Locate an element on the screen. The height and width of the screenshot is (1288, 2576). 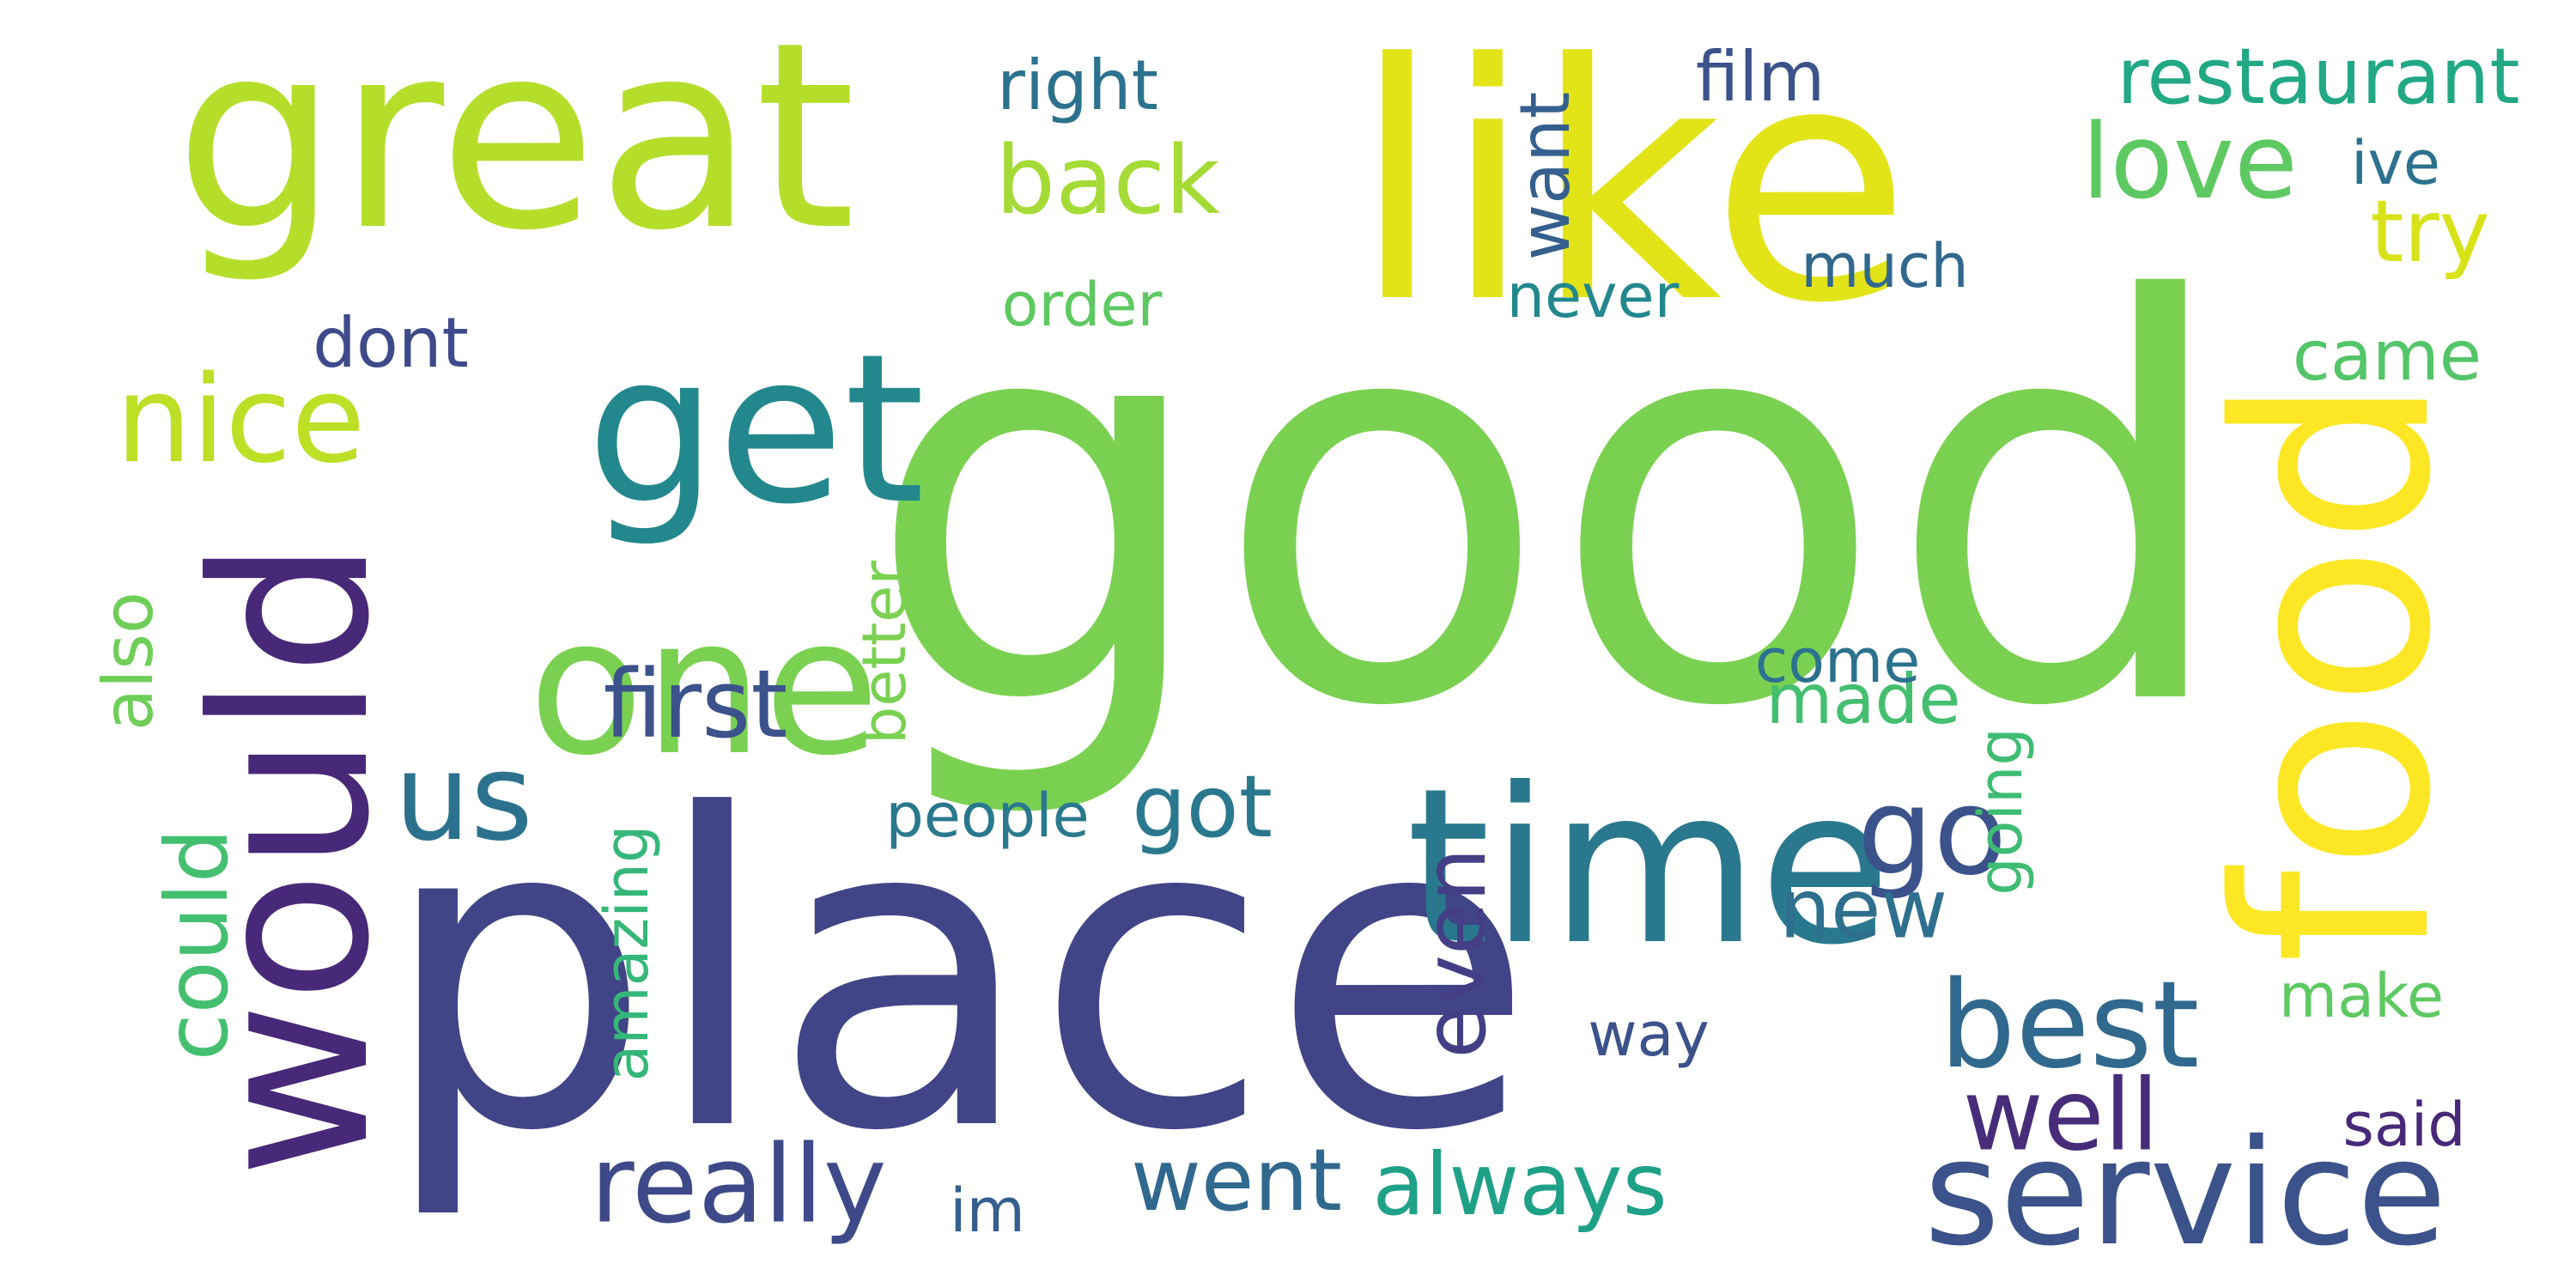
word-come: come is located at coordinates (1837, 661).